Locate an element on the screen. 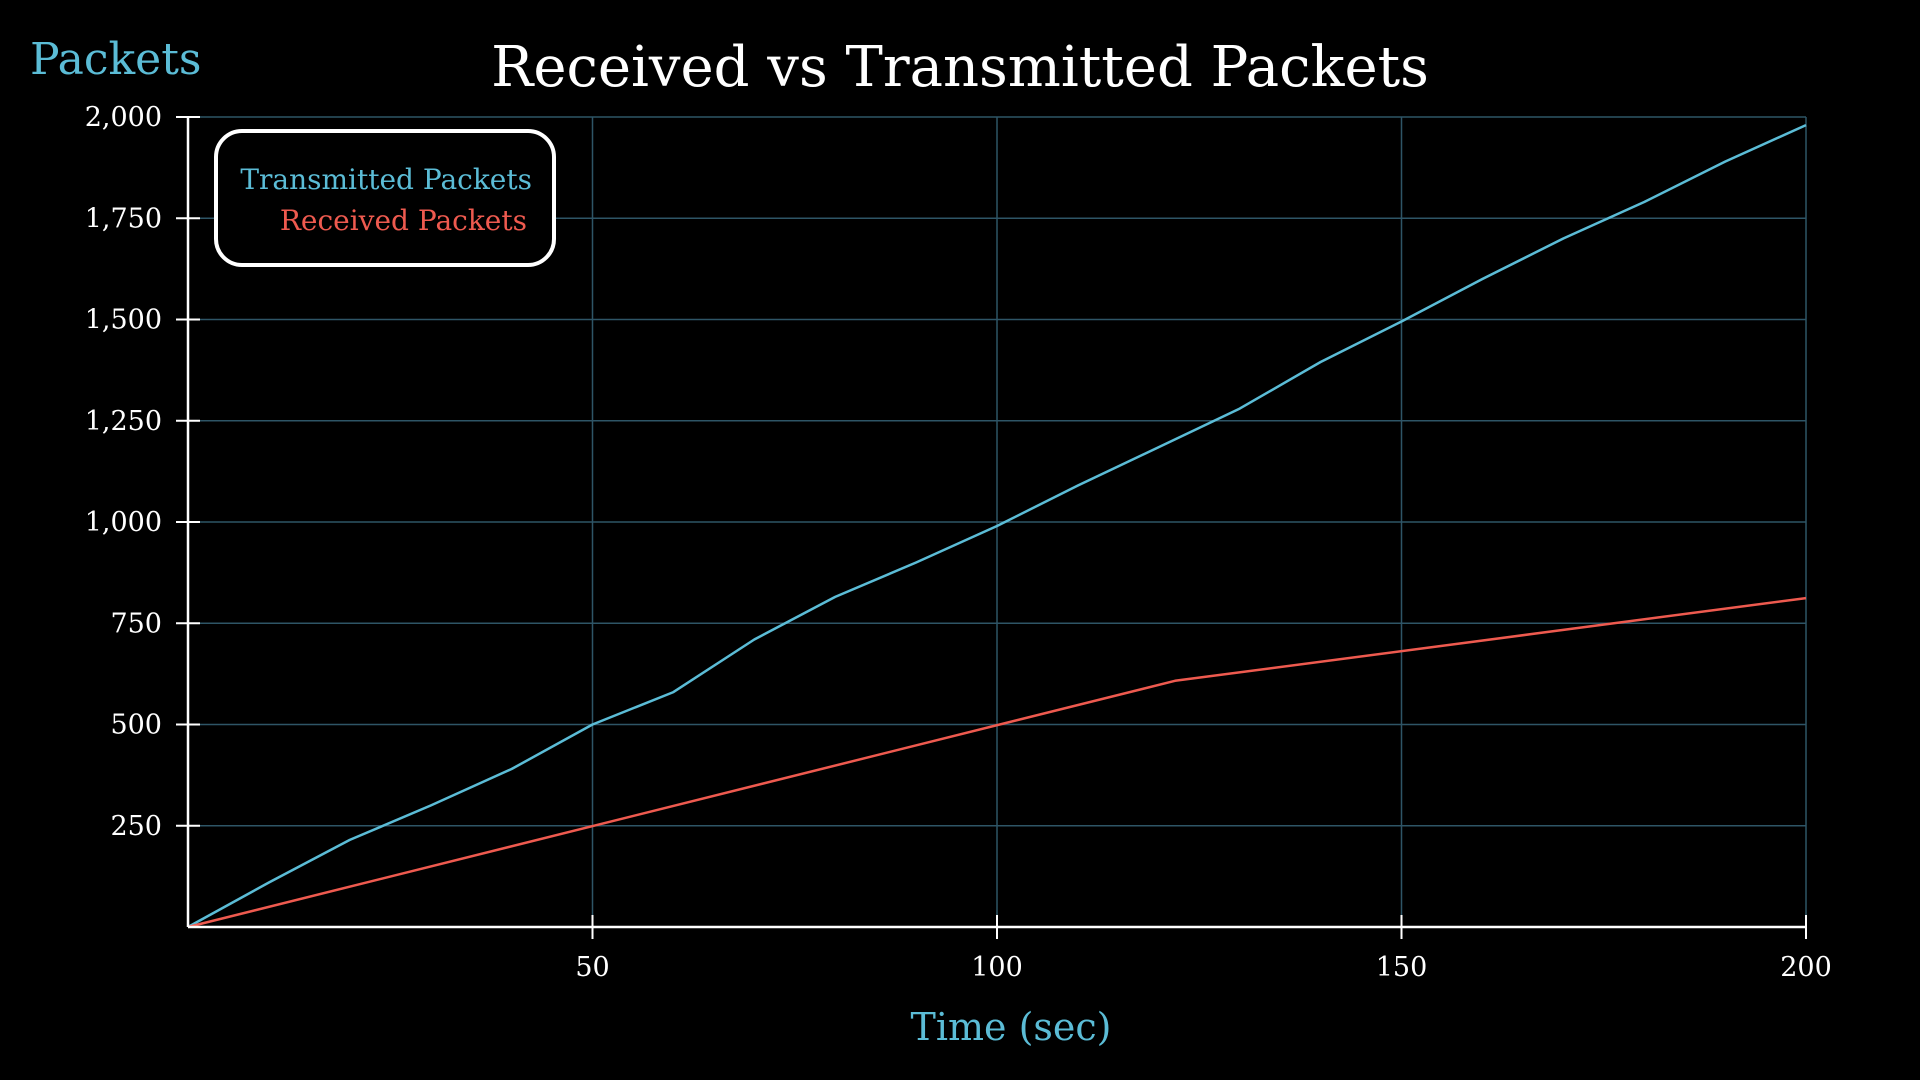 This screenshot has height=1080, width=1920. legend-entry-received: Received Packets is located at coordinates (403, 220).